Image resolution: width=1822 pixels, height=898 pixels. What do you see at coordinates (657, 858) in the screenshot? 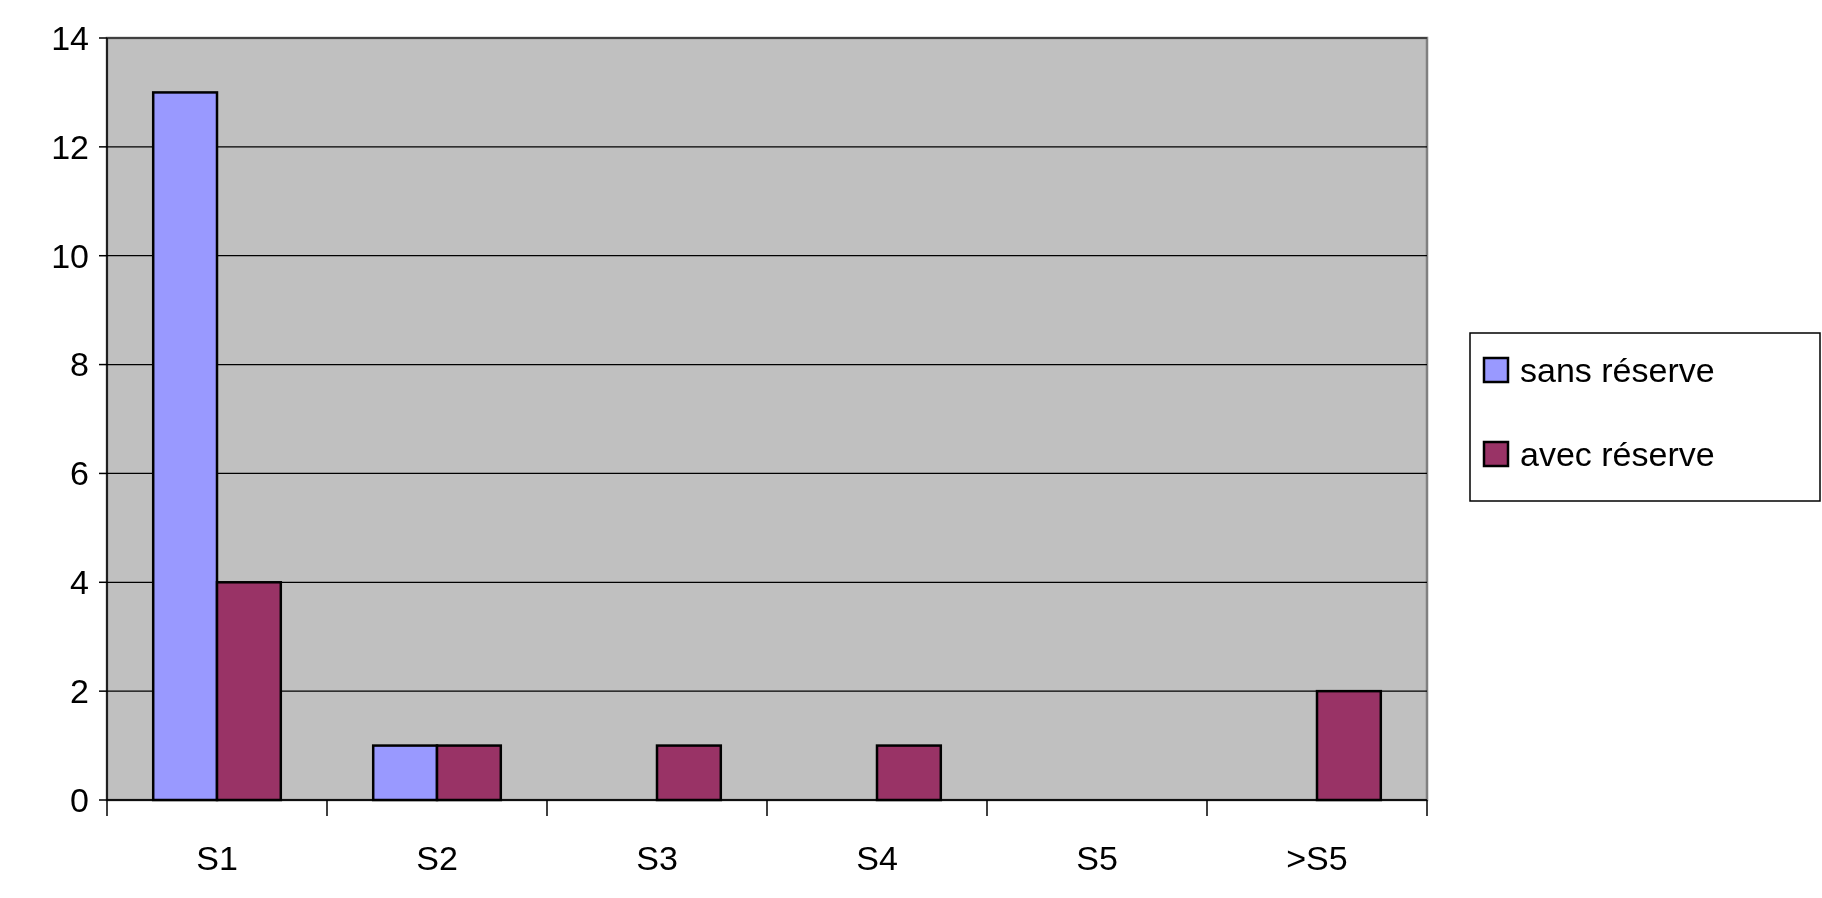
I see `x-tick-label: S3` at bounding box center [657, 858].